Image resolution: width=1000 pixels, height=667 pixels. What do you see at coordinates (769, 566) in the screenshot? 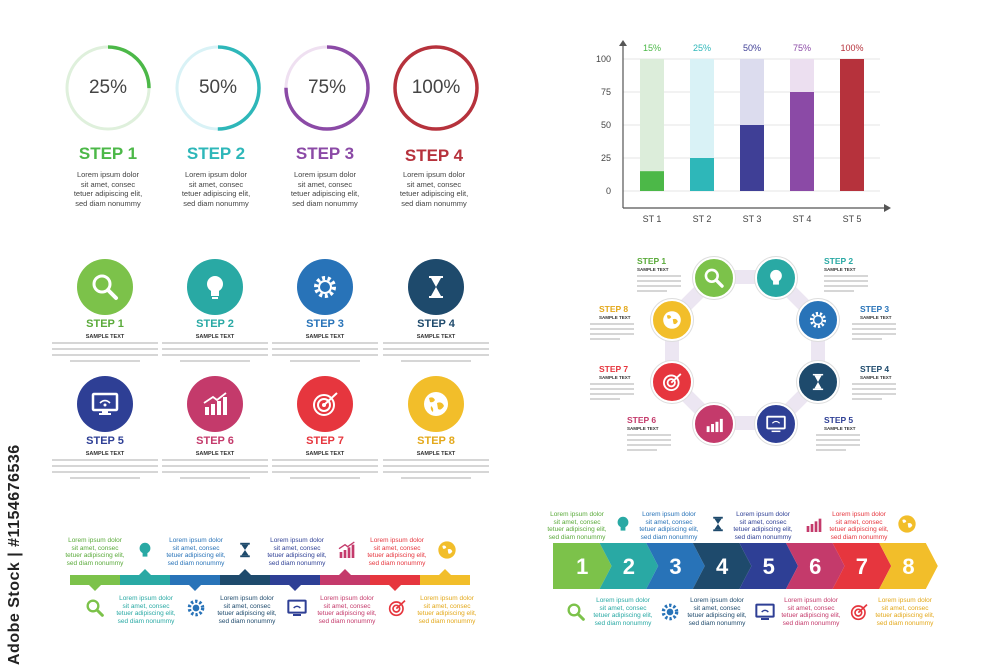
I see `arrow-number: 5` at bounding box center [769, 566].